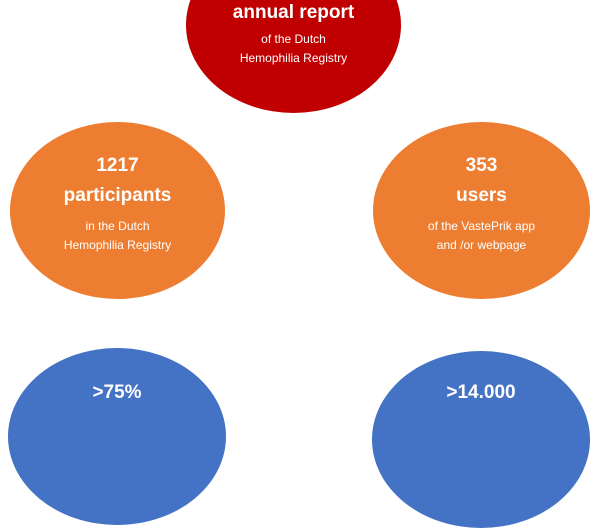 The width and height of the screenshot is (600, 528). Describe the element at coordinates (117, 226) in the screenshot. I see `participants-sub-1: in the Dutch` at that location.